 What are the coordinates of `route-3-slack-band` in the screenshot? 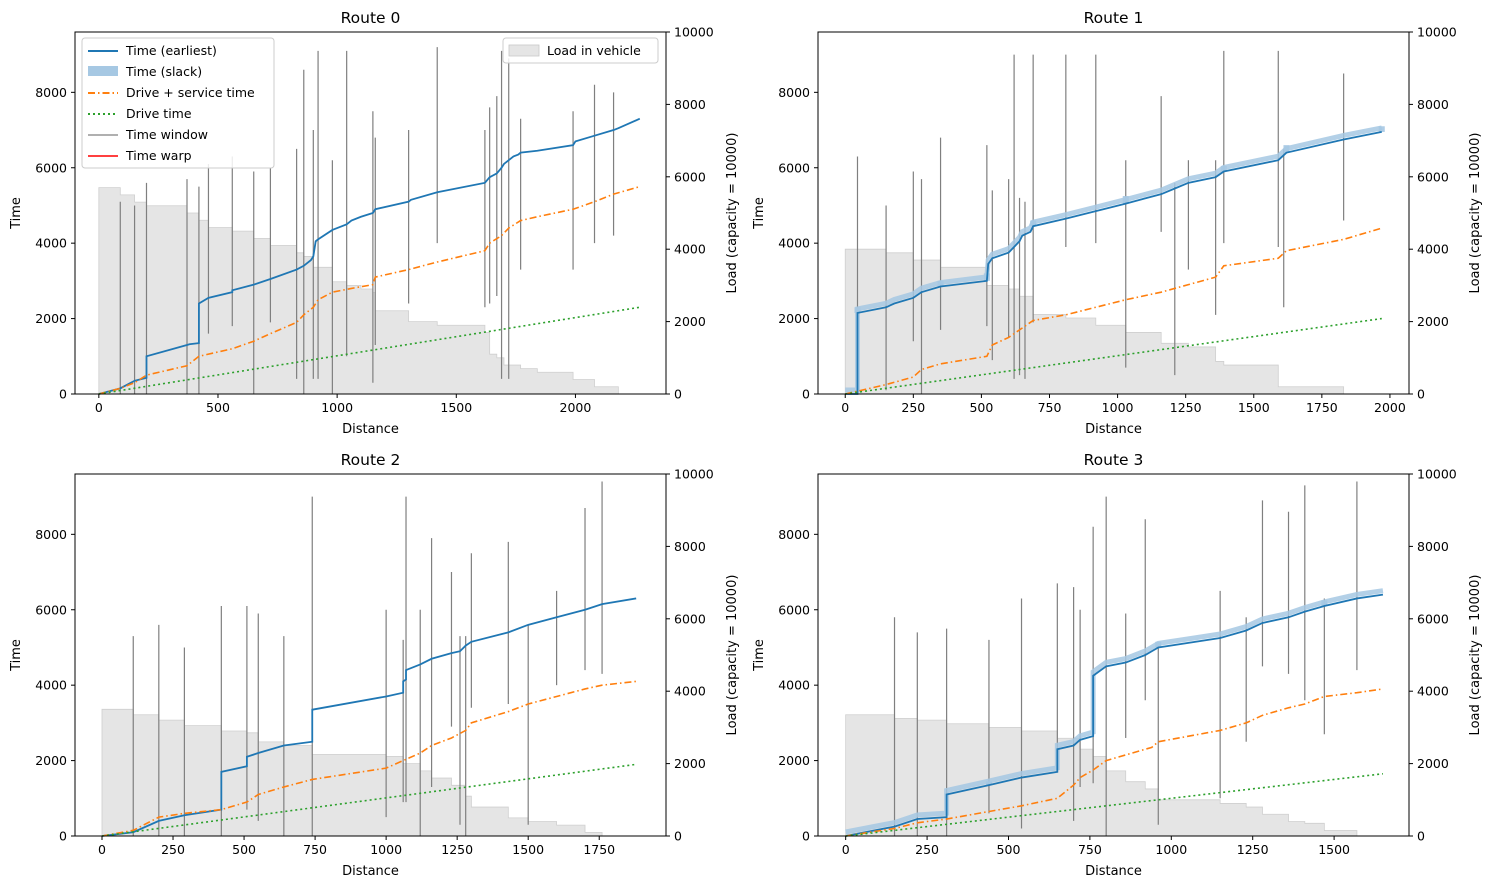 It's located at (1114, 711).